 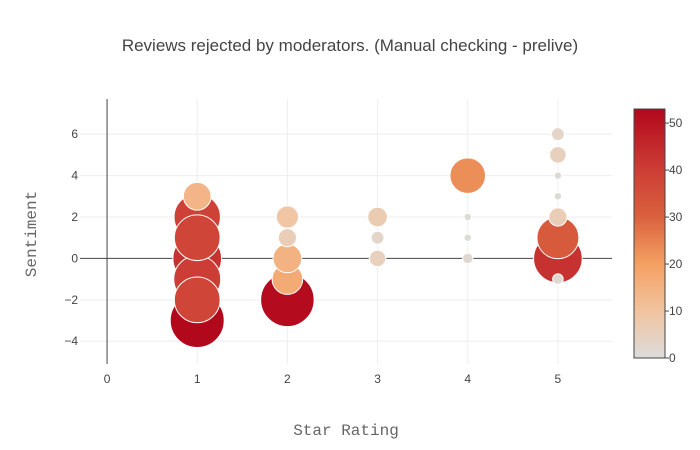 I want to click on y-tick-label: −2, so click(x=71, y=300).